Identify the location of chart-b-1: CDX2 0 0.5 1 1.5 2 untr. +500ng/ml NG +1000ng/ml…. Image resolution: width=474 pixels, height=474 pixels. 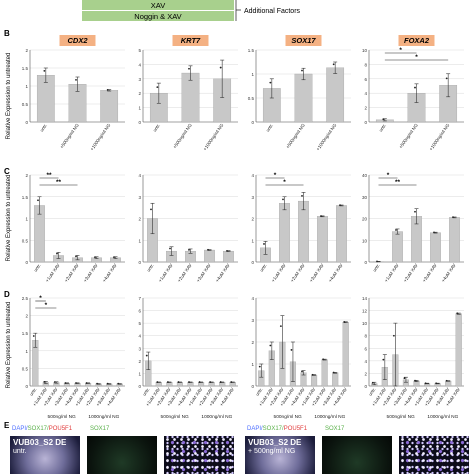
(73, 93).